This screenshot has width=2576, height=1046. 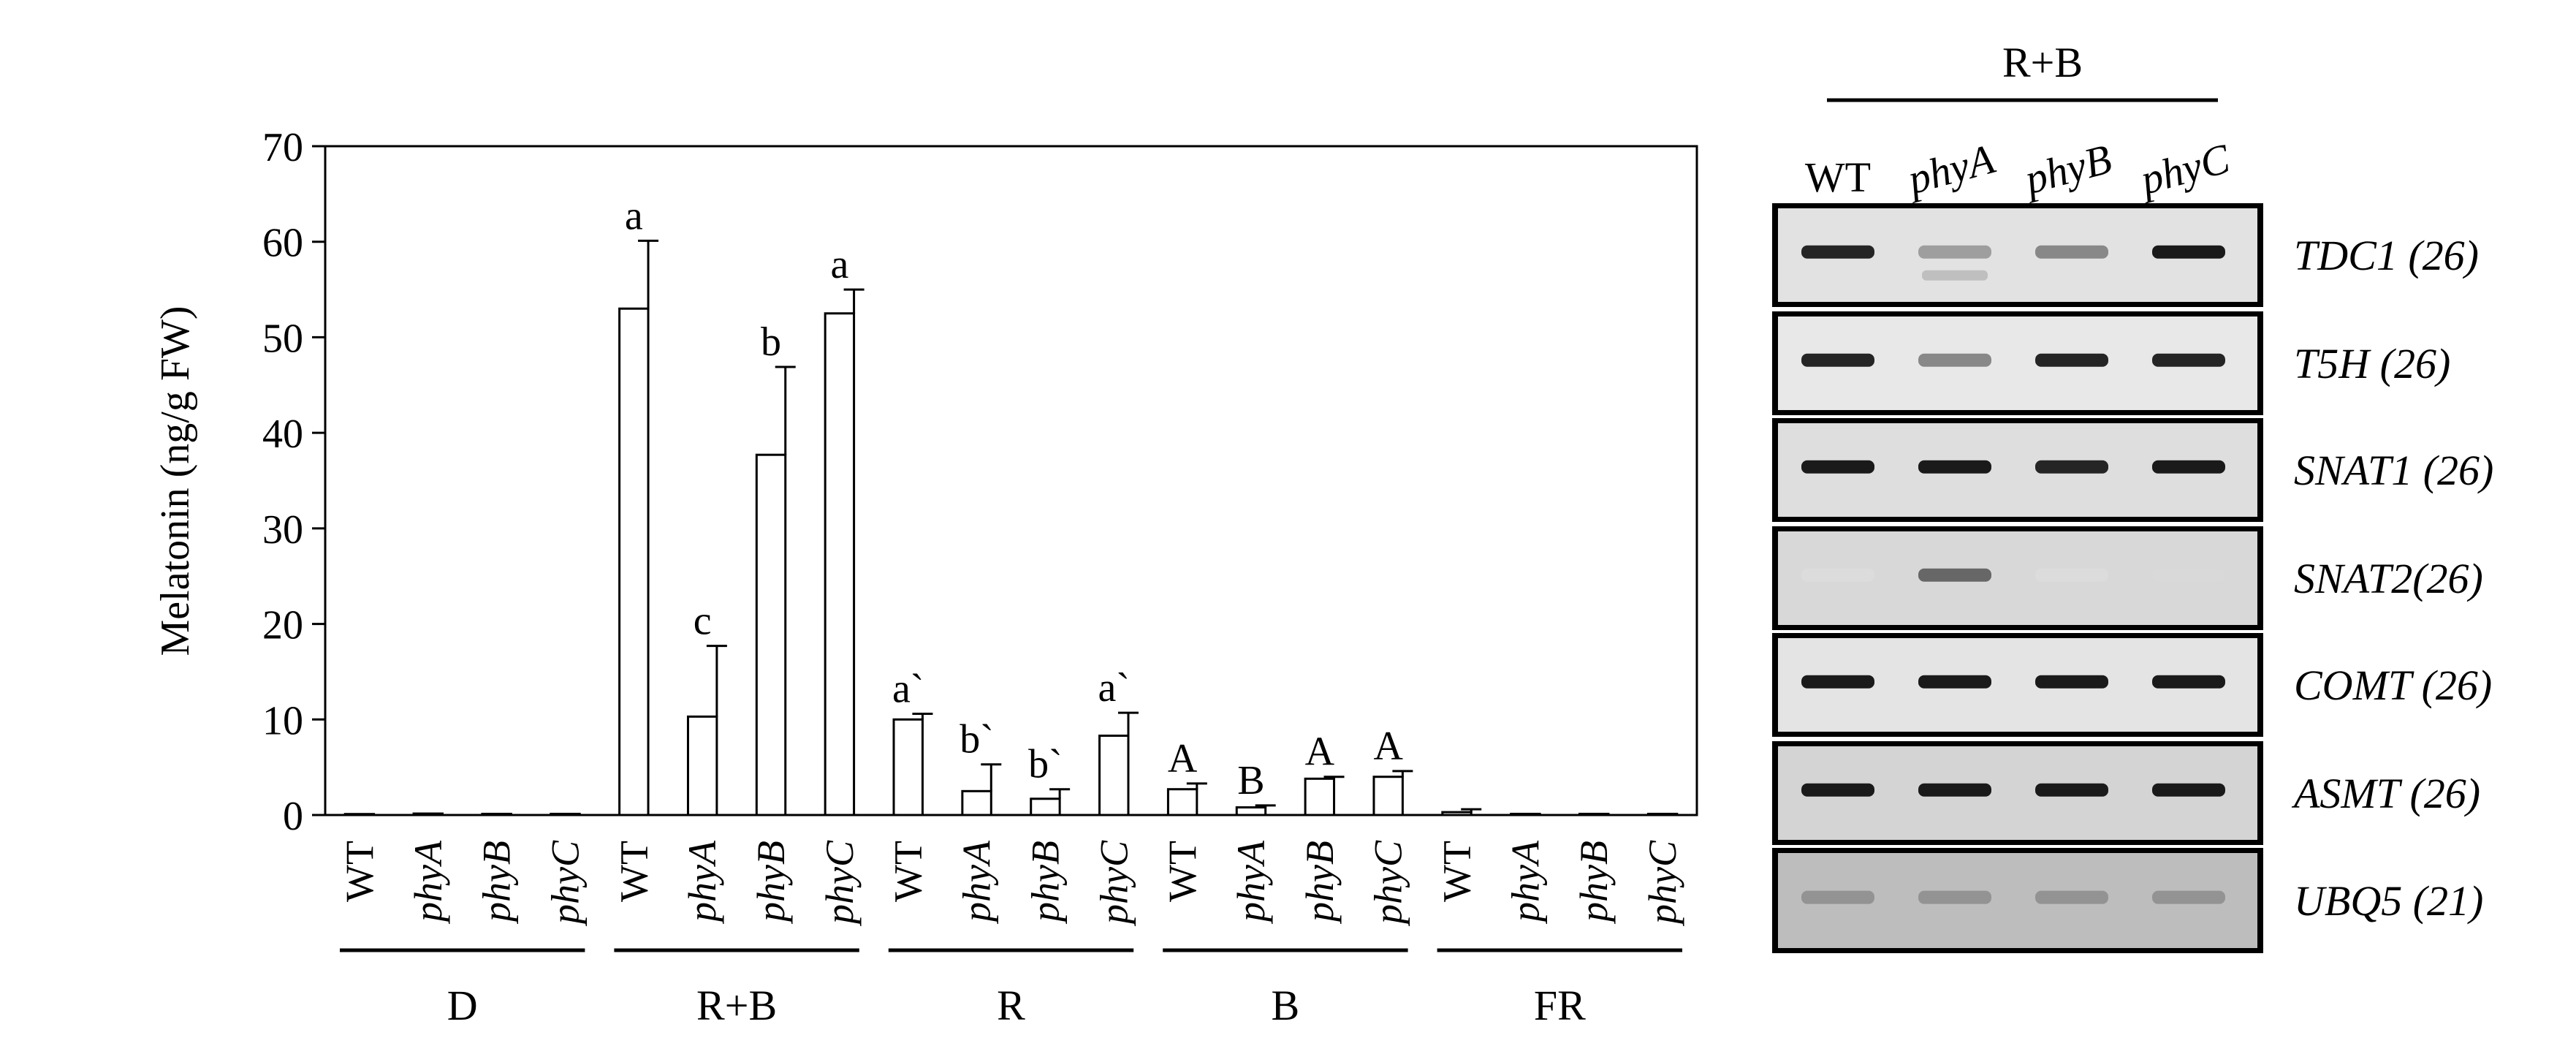 What do you see at coordinates (1114, 775) in the screenshot?
I see `bar-R-phyC` at bounding box center [1114, 775].